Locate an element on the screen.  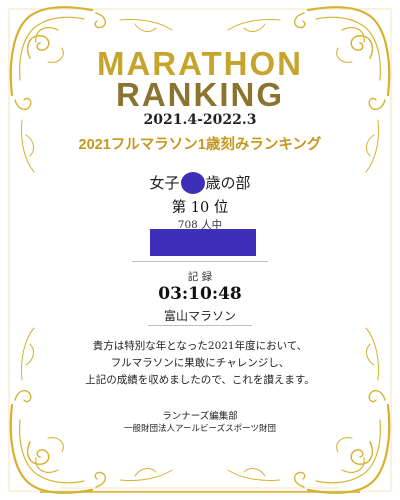
issuer-name: ランナーズ編集部 is located at coordinates (200, 416).